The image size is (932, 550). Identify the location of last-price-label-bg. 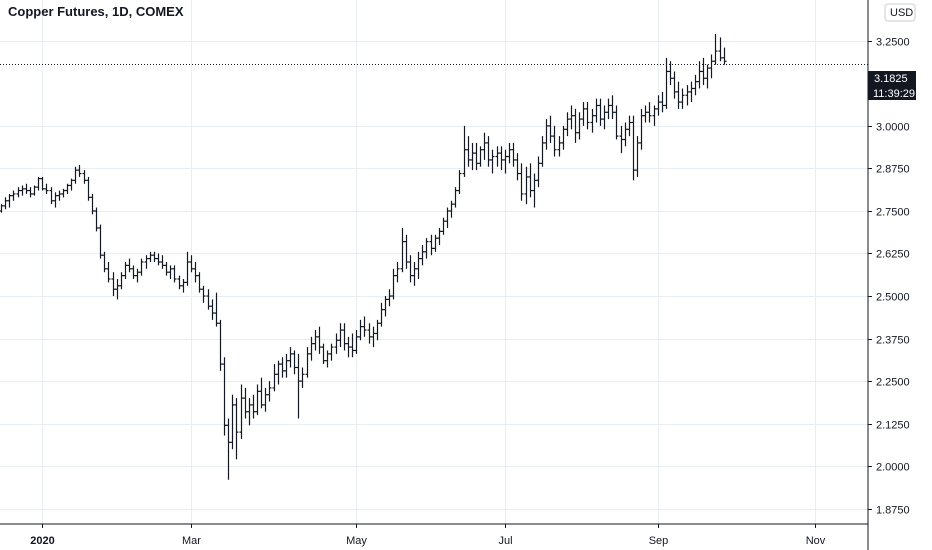
(892, 78).